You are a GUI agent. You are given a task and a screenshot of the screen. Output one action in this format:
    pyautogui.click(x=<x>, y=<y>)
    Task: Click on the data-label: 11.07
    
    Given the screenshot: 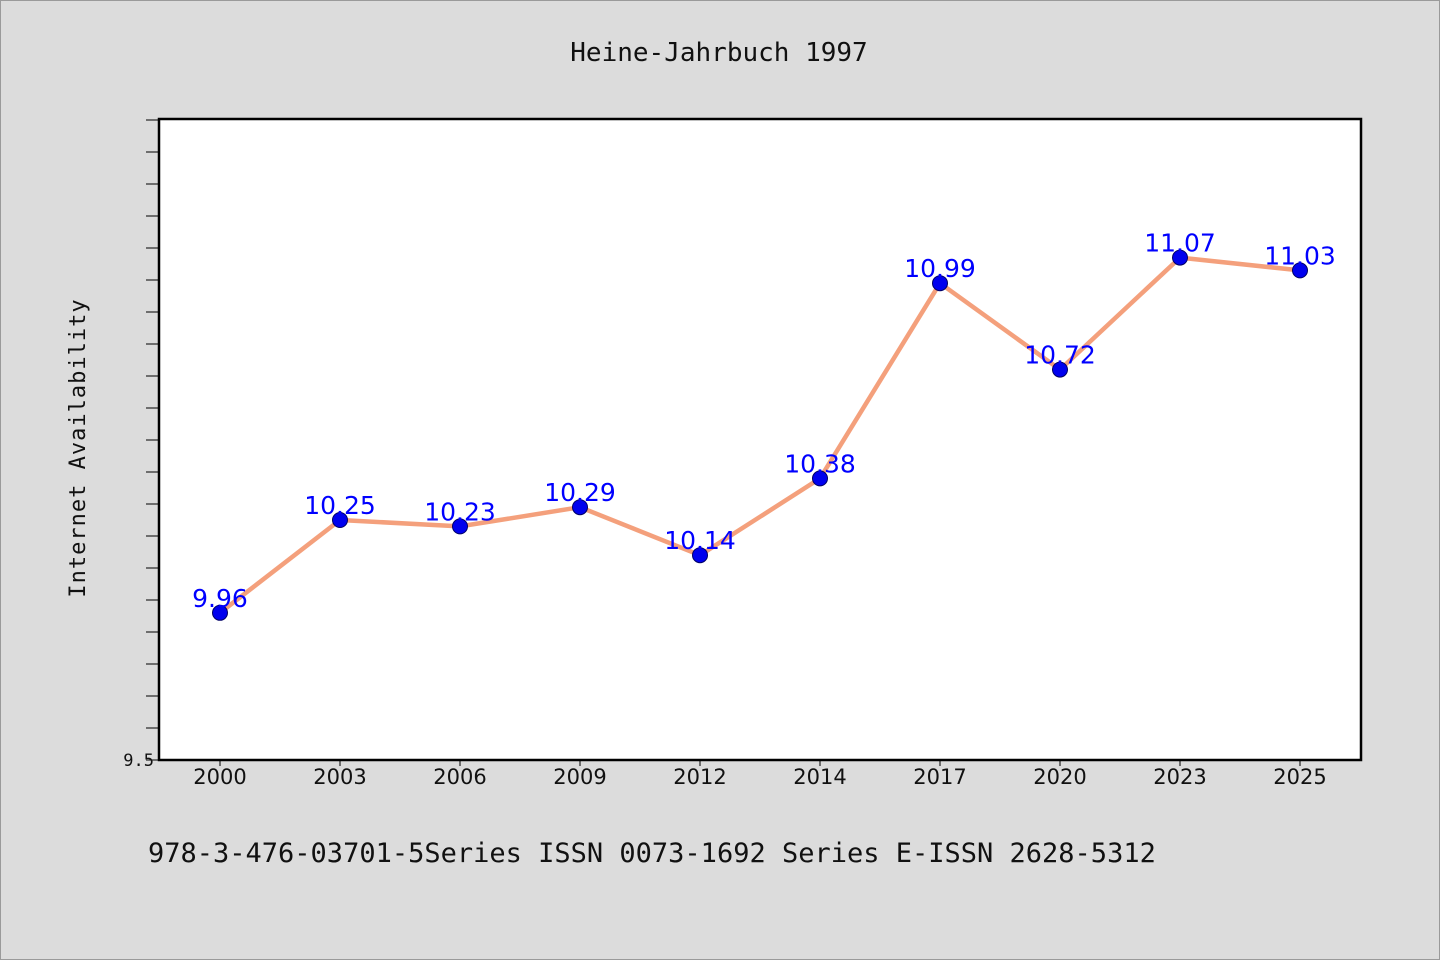 What is the action you would take?
    pyautogui.click(x=1180, y=243)
    